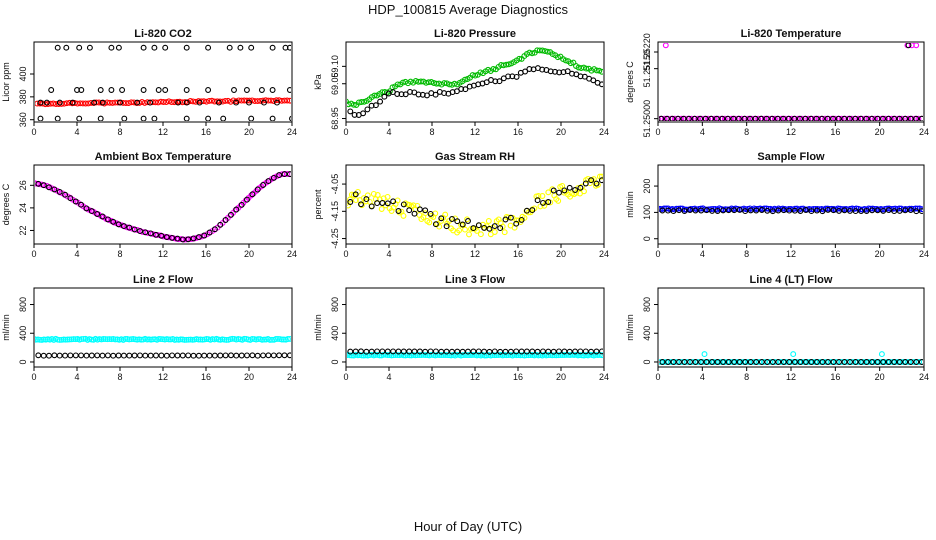 The image size is (936, 540). Describe the element at coordinates (647, 119) in the screenshot. I see `y-tick-label: 51.25000` at that location.